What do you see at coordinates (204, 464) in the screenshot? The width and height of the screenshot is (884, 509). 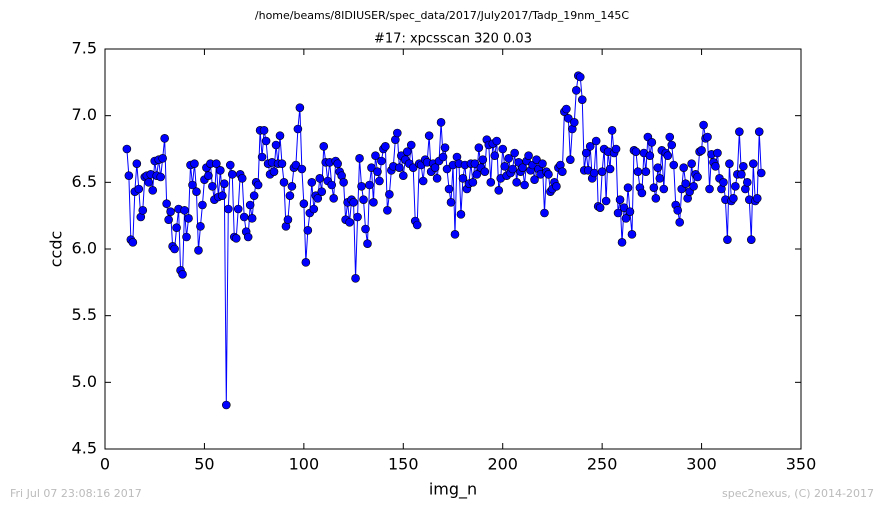 I see `x-tick-label: 50` at bounding box center [204, 464].